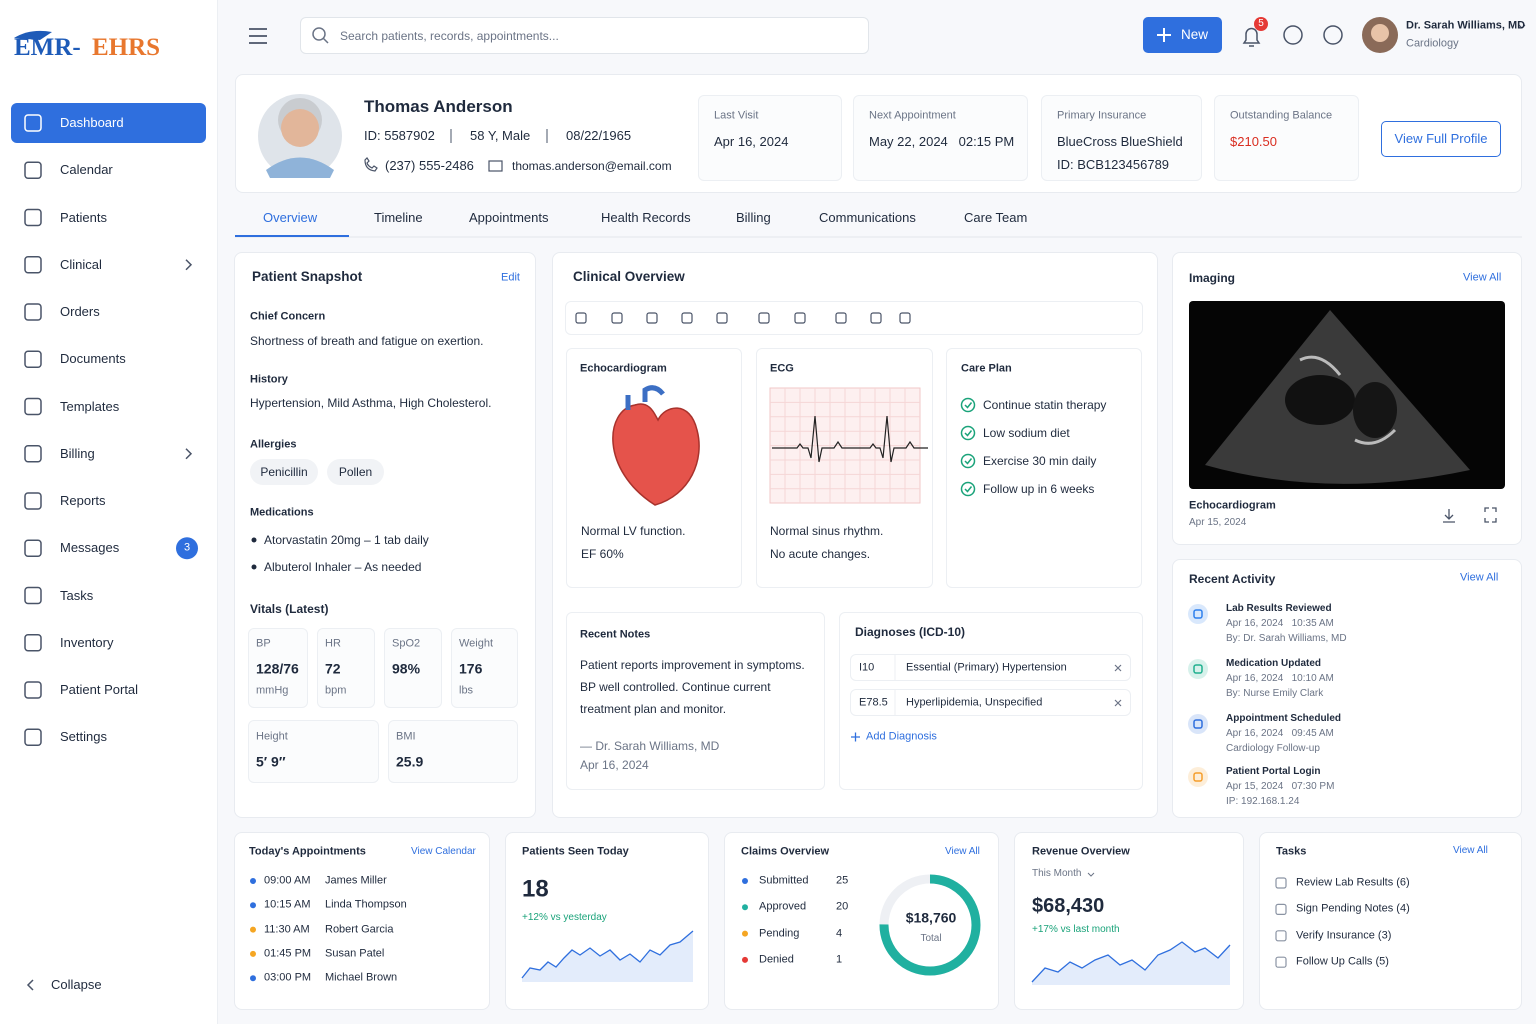 The image size is (1536, 1024). What do you see at coordinates (80, 312) in the screenshot?
I see `nav-item: Orders` at bounding box center [80, 312].